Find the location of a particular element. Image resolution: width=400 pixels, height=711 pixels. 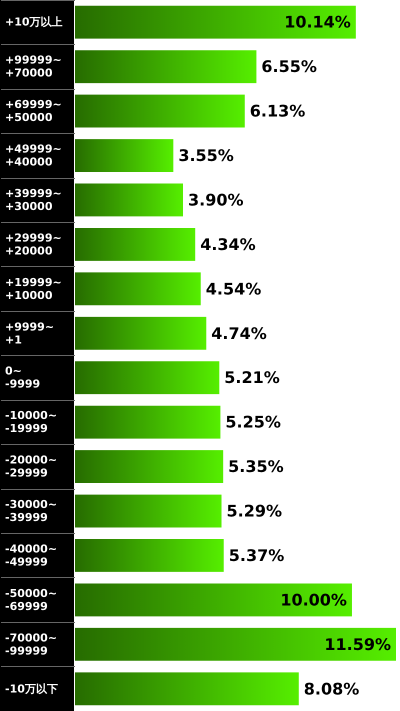

data-label: 5.37% is located at coordinates (256, 555).